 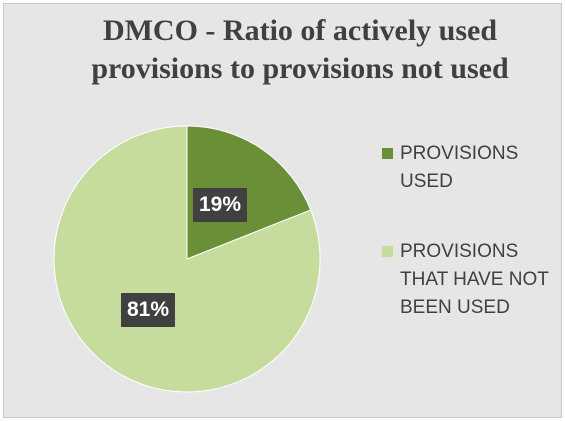 I want to click on legend-label-provisions-not-used: PROVISIONS THAT HAVE NOT BEEN USED, so click(x=474, y=279).